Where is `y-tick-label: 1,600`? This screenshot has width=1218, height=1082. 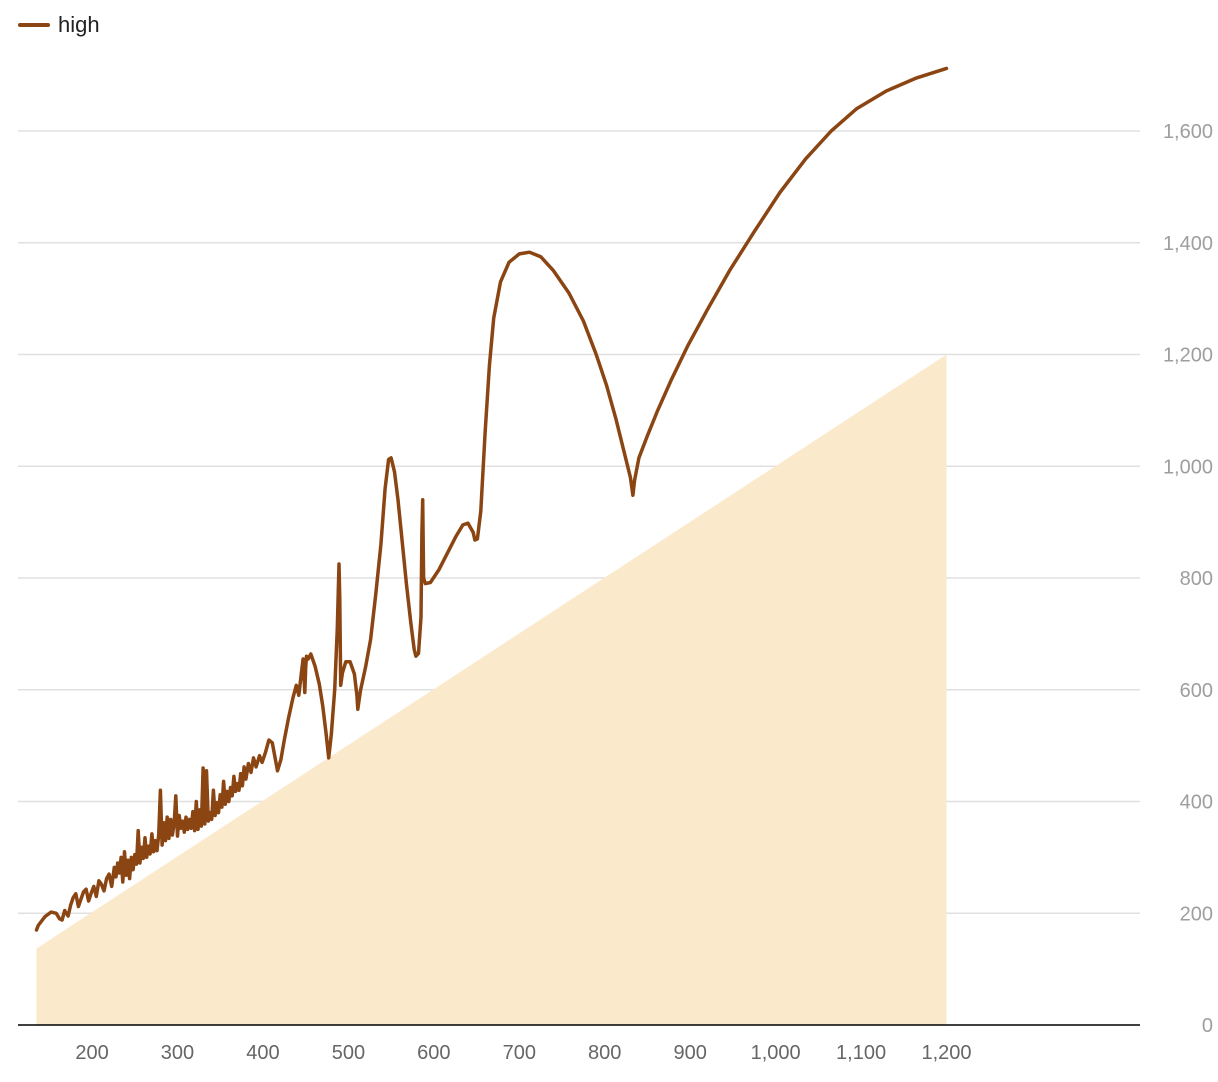 y-tick-label: 1,600 is located at coordinates (1188, 132).